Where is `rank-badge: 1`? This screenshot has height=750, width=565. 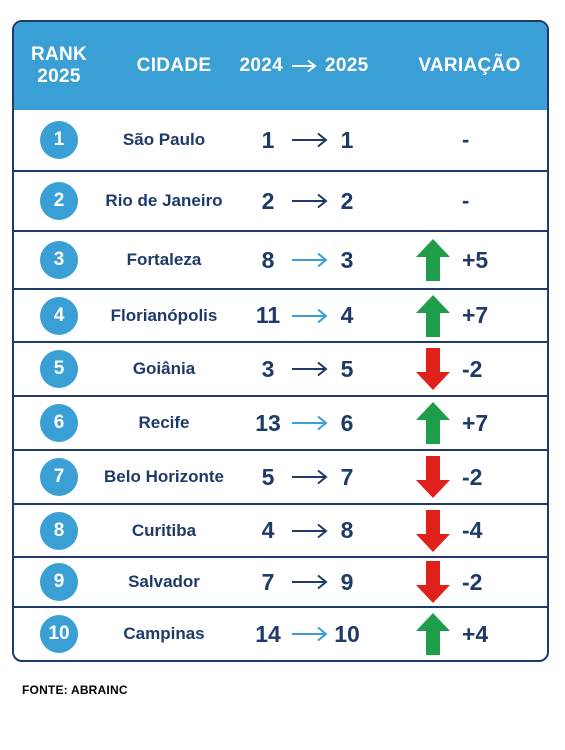
rank-badge: 1 is located at coordinates (59, 140).